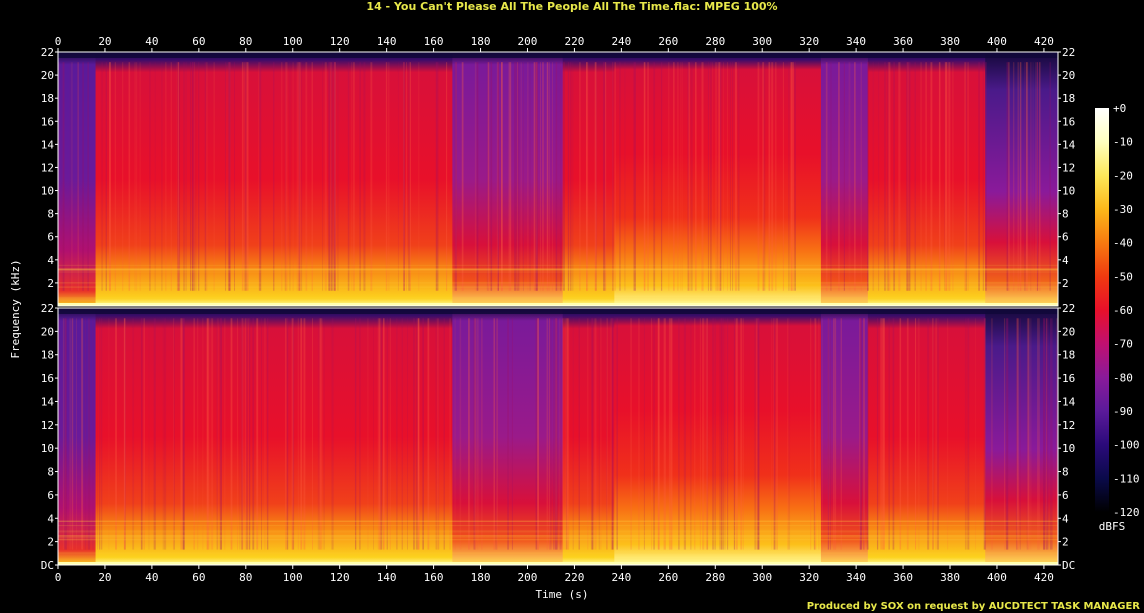  I want to click on spectrogram-cutoff, so click(558, 311).